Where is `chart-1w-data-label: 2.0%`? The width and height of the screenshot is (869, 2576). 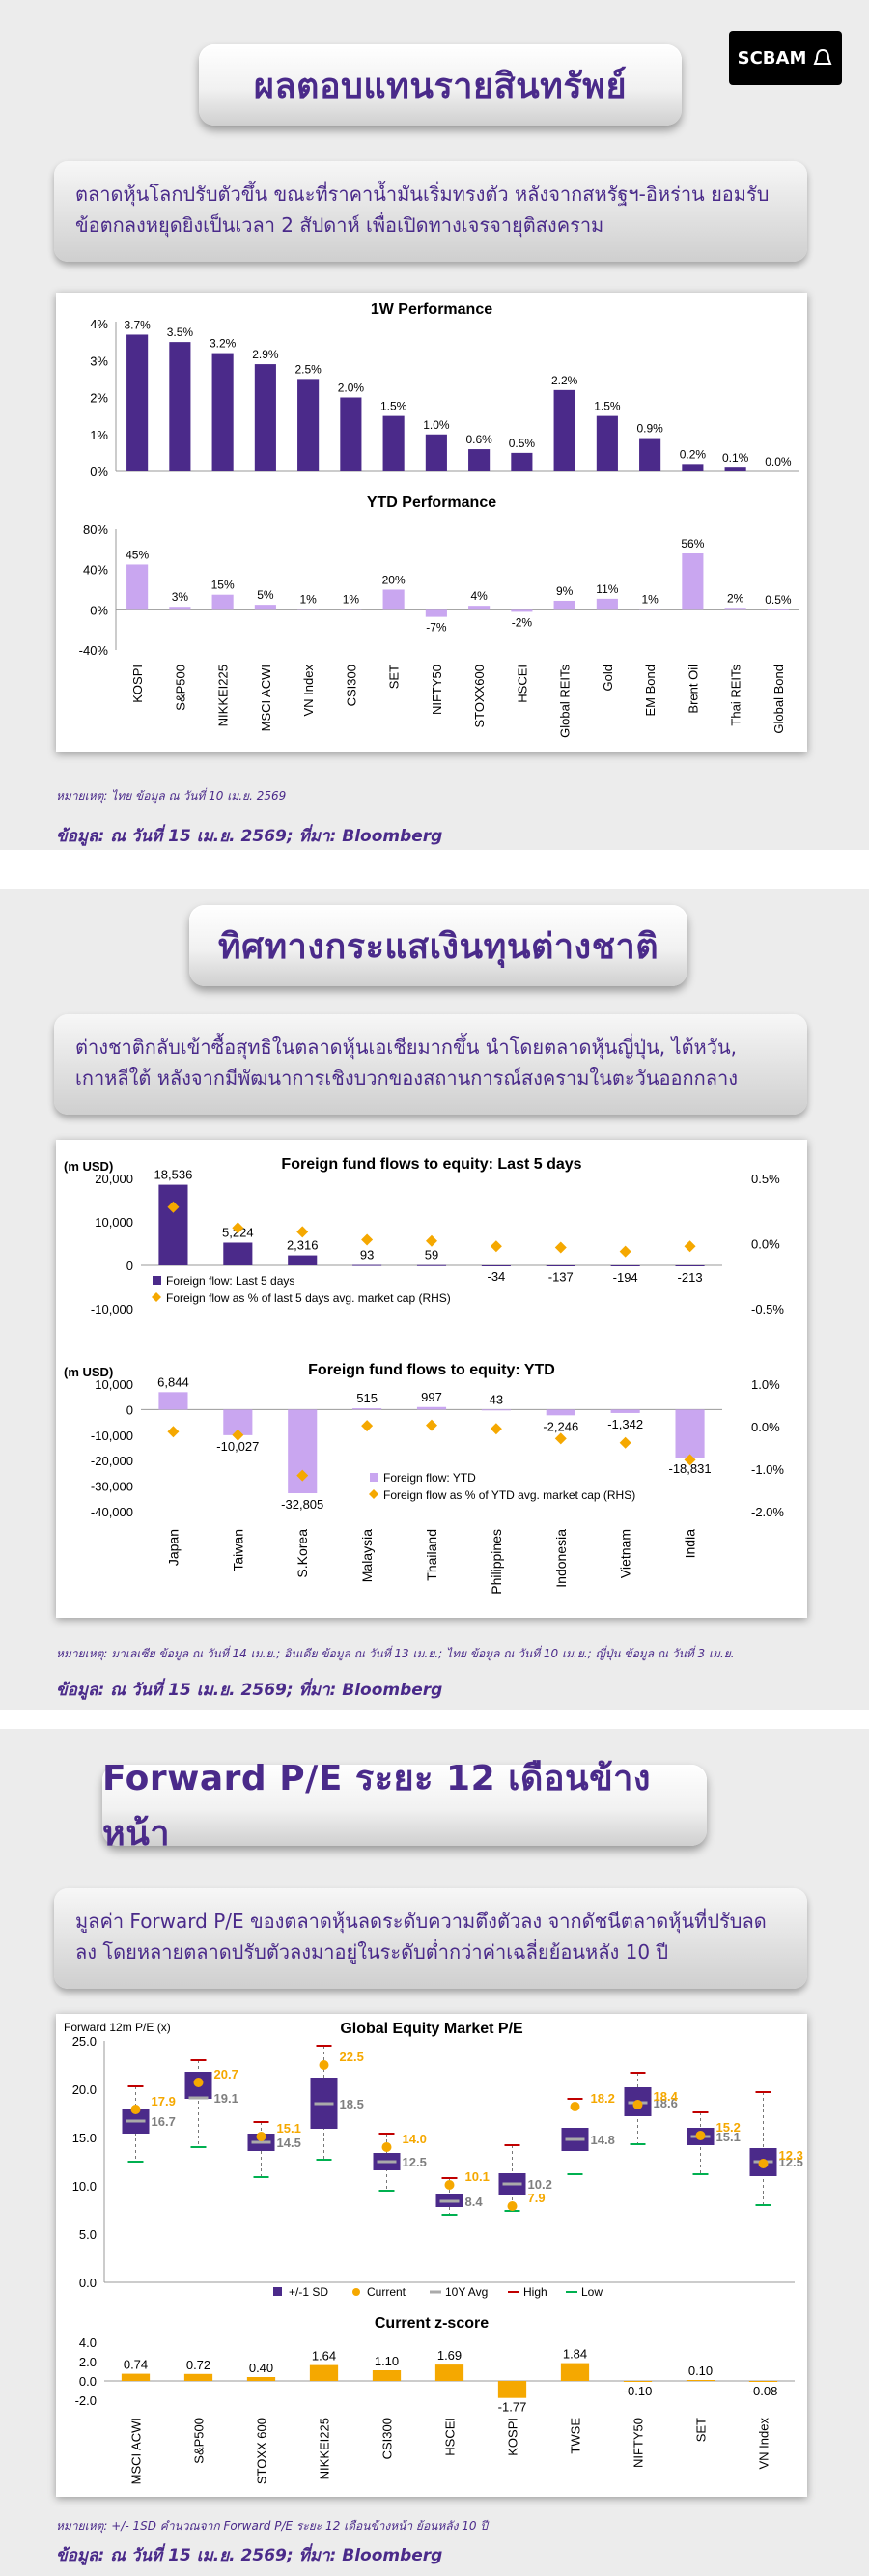
chart-1w-data-label: 2.0% is located at coordinates (351, 388).